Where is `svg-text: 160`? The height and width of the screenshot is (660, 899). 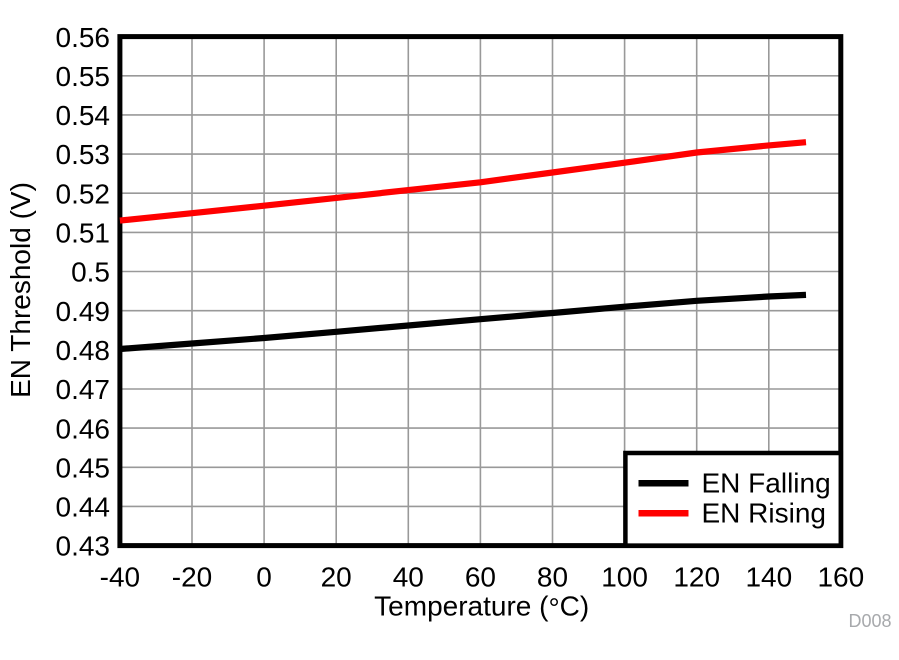 svg-text: 160 is located at coordinates (840, 577).